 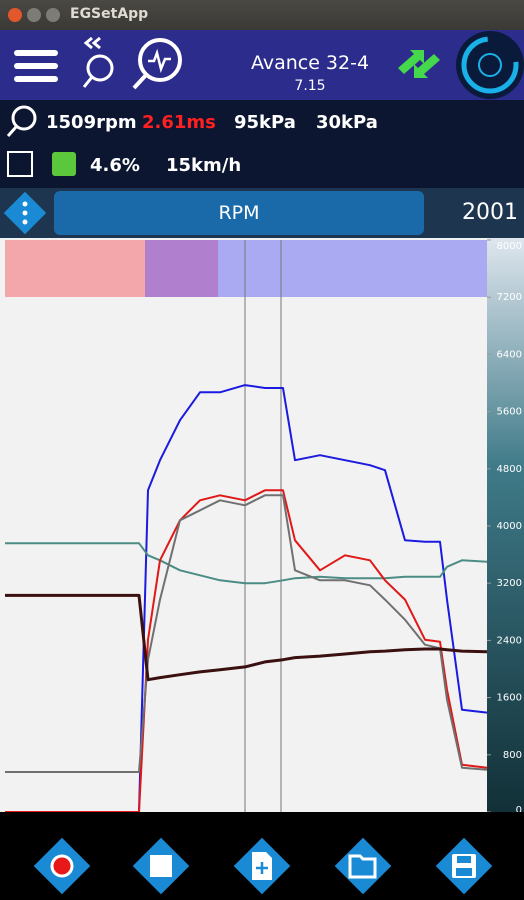 What do you see at coordinates (262, 144) in the screenshot?
I see `status-panel: 1509rpm 2.61ms 95kPa 30kPa 4.6% 15km/h` at bounding box center [262, 144].